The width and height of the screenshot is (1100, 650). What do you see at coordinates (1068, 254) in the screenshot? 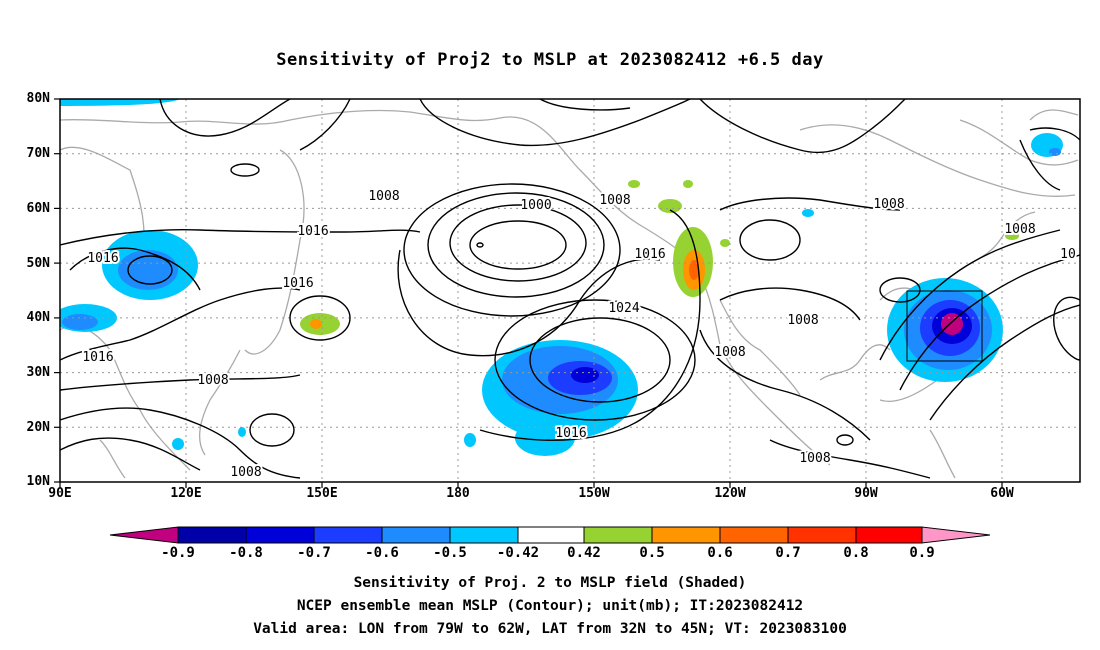
I see `contour-label: 10` at bounding box center [1068, 254].